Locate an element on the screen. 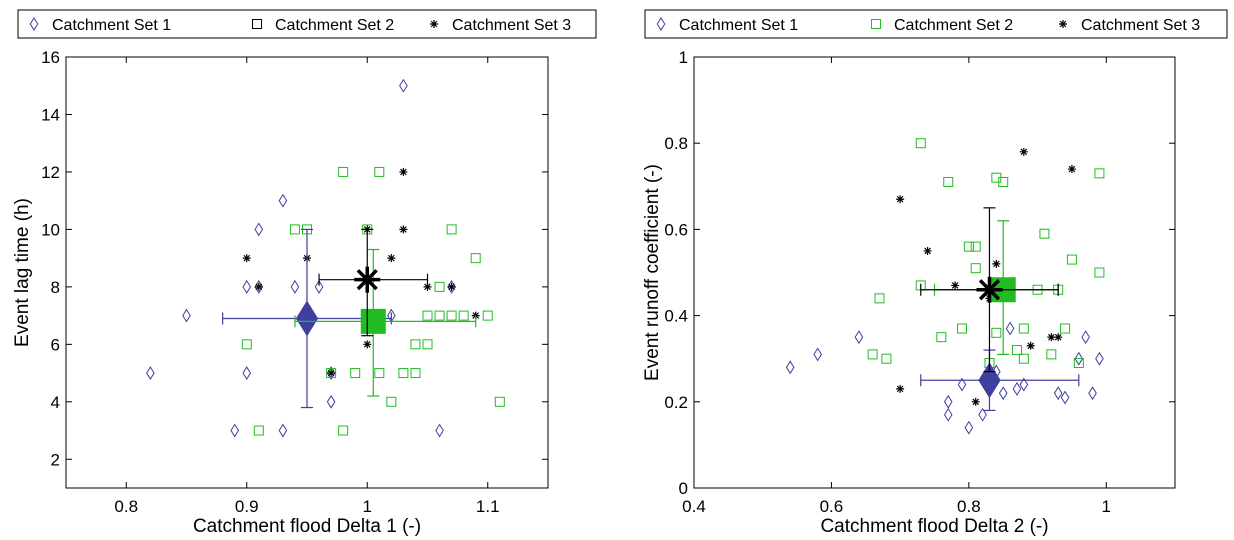  x-tick-label: 1 is located at coordinates (1106, 506).